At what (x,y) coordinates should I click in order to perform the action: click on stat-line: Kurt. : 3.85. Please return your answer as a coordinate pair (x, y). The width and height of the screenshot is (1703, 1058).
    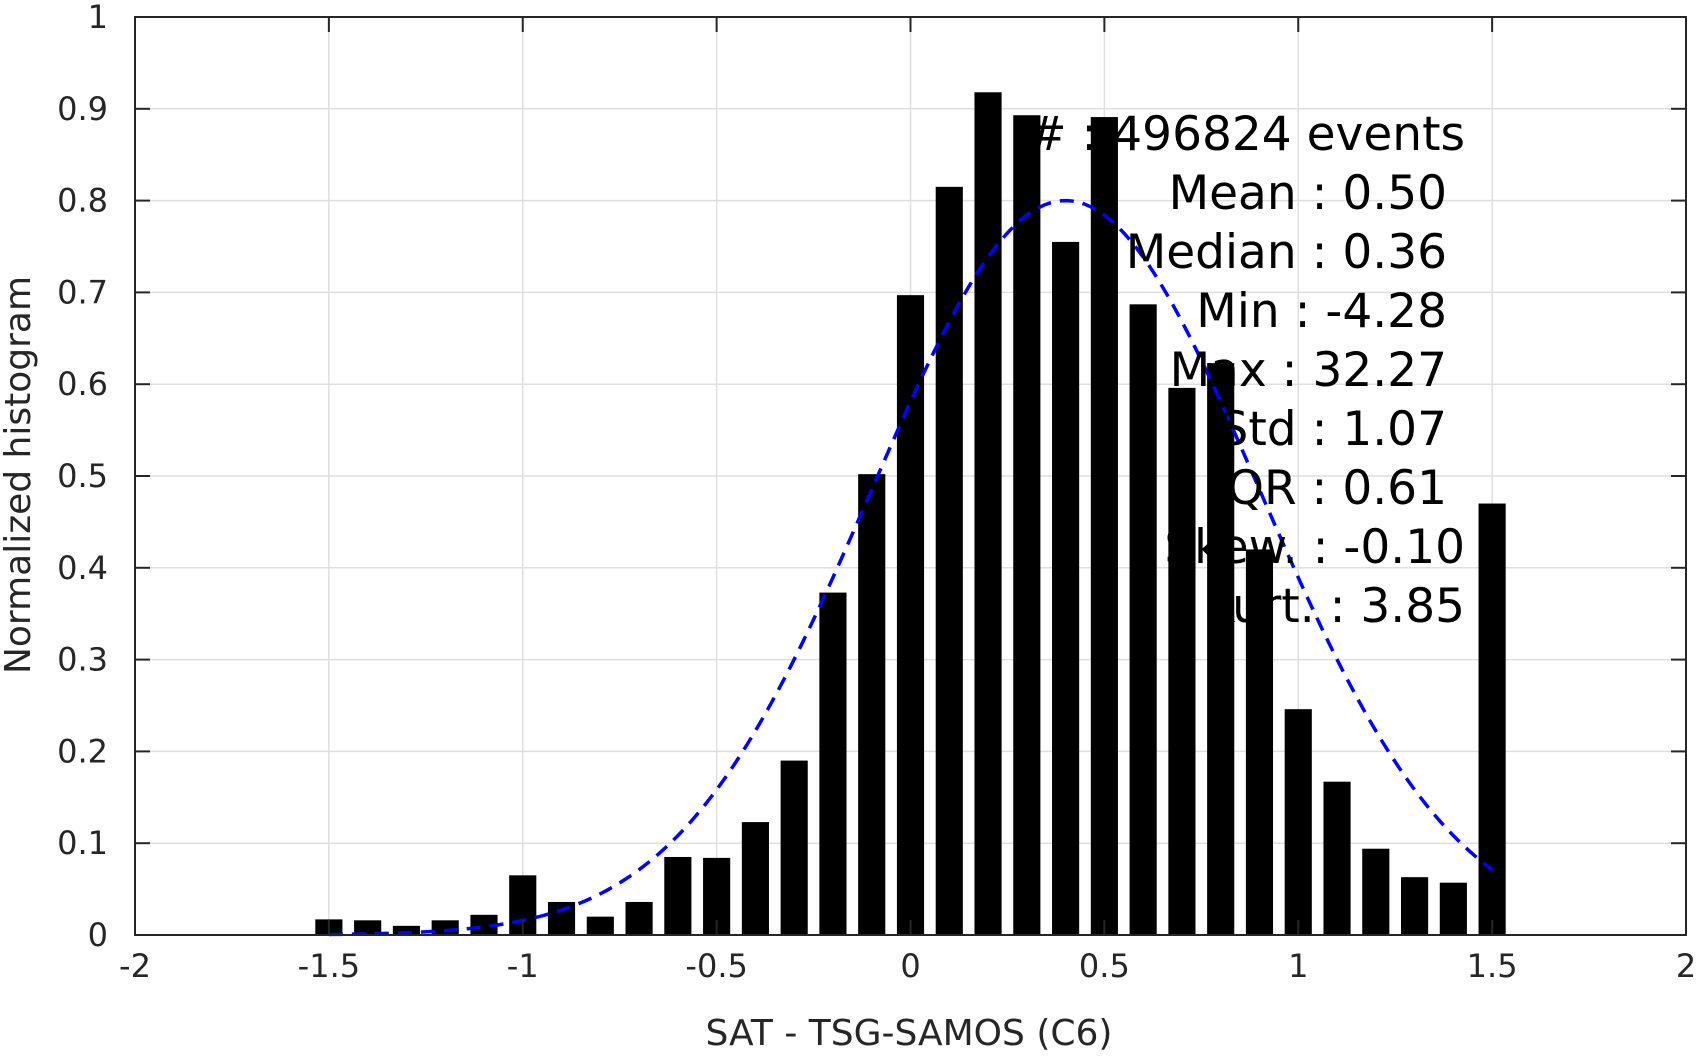
    Looking at the image, I should click on (1334, 606).